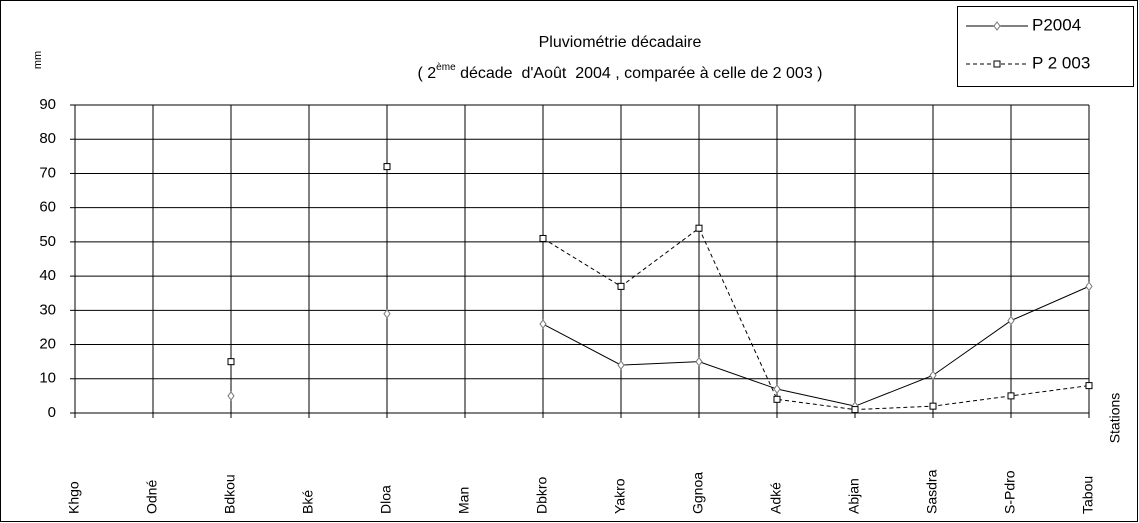 This screenshot has height=523, width=1139. Describe the element at coordinates (74, 497) in the screenshot. I see `x-tick-label: Khgo` at that location.